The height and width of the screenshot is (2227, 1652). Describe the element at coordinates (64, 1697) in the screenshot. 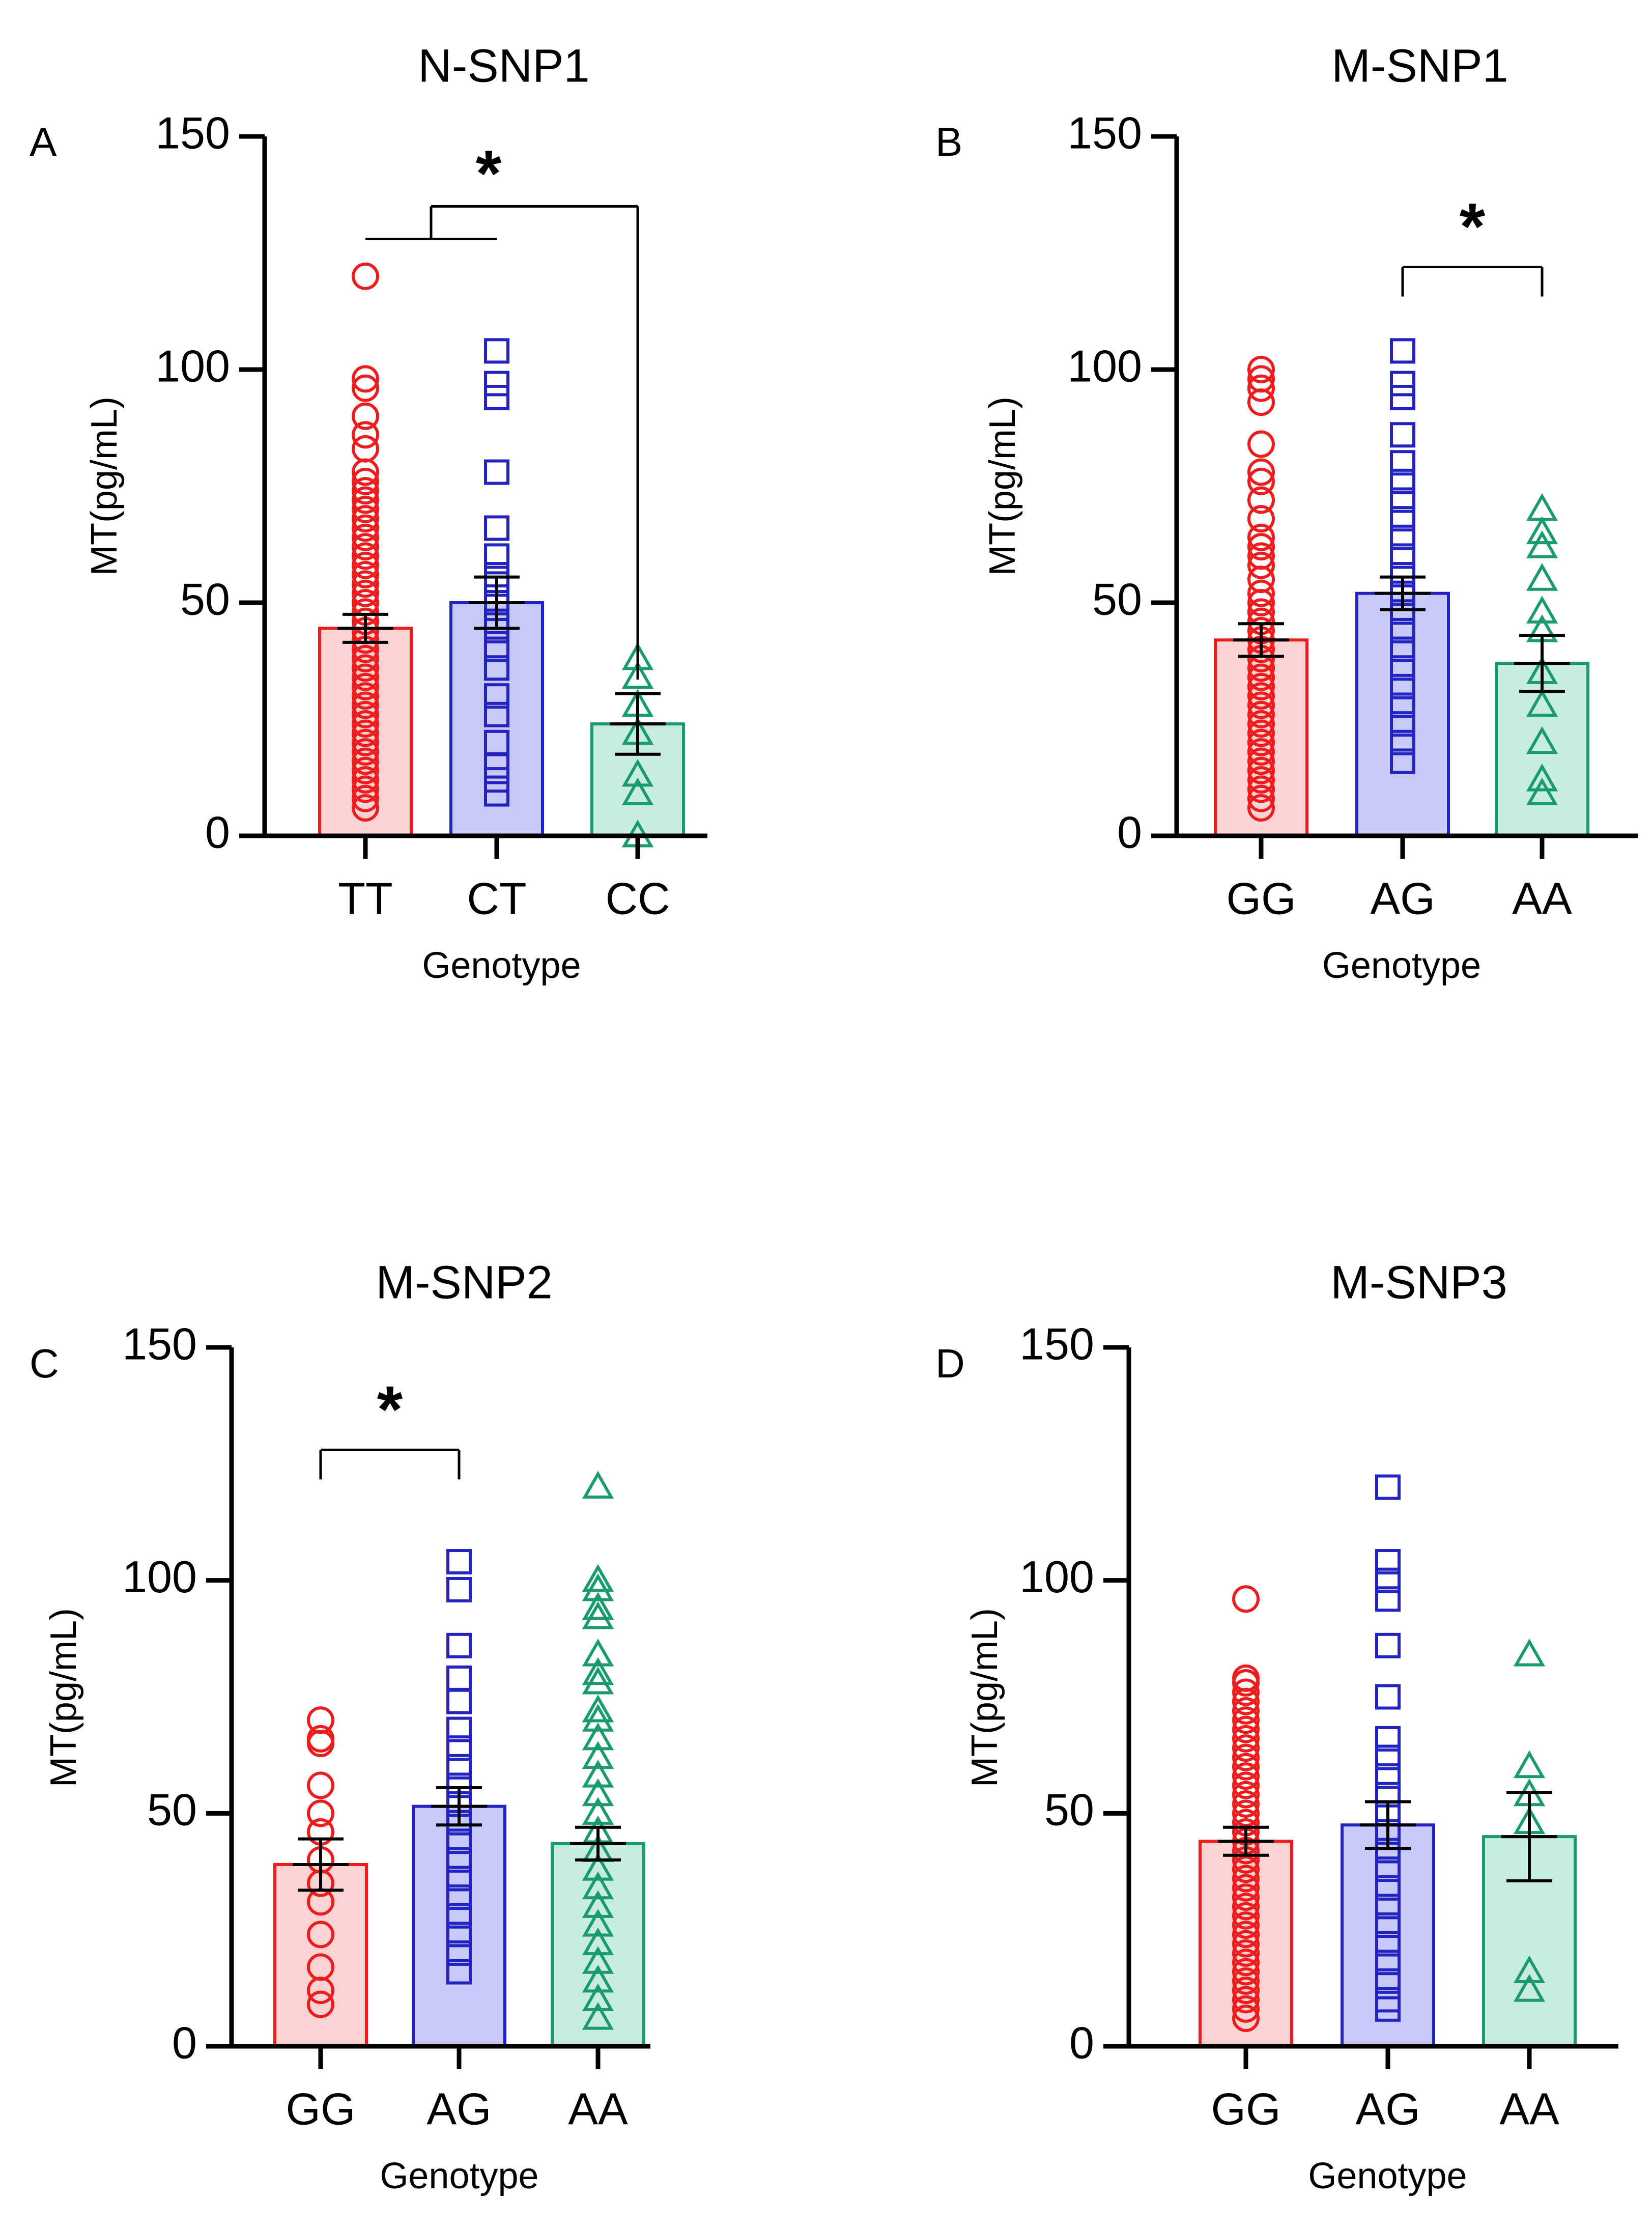

I see `y-axis-title: MT(pg/mL)` at that location.